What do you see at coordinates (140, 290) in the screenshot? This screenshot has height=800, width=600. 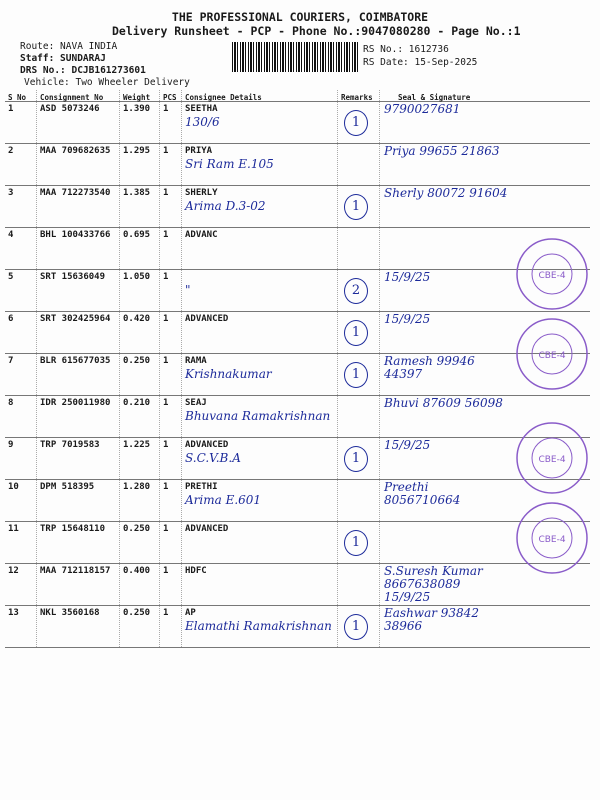 I see `weight: 1.050` at bounding box center [140, 290].